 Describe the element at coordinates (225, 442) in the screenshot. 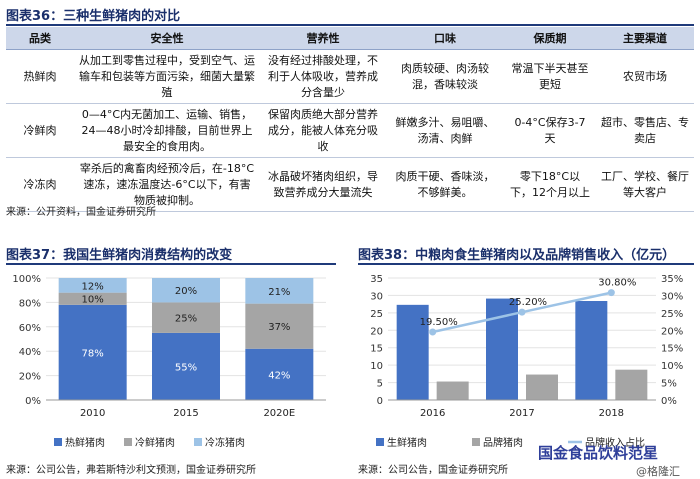

I see `legend-label: 冷冻猪肉` at that location.